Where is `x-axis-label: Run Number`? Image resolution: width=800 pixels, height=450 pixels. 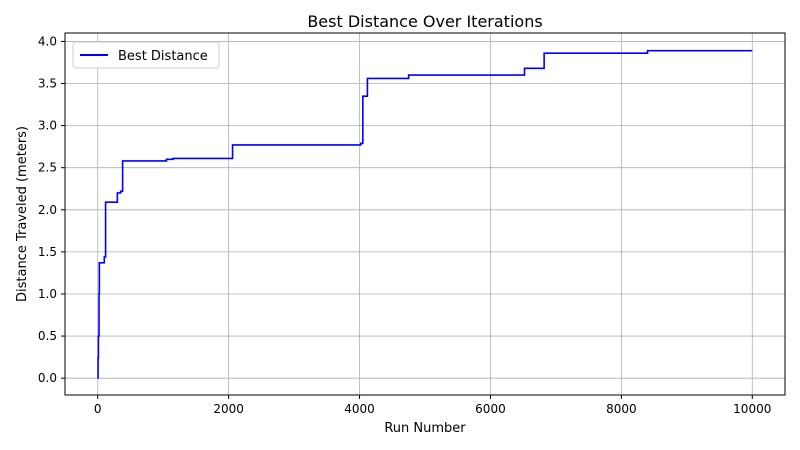
x-axis-label: Run Number is located at coordinates (425, 428).